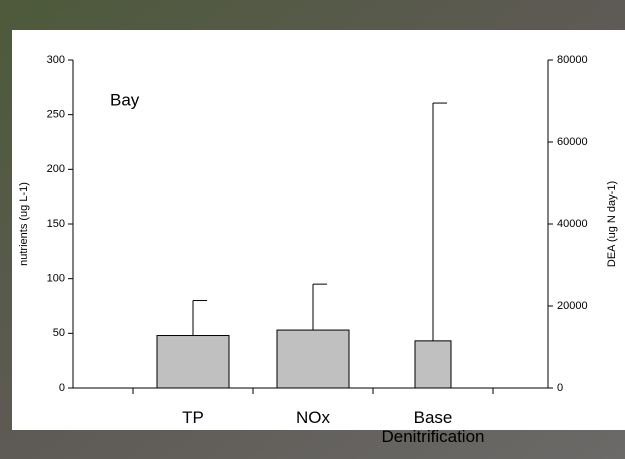 The height and width of the screenshot is (459, 625). I want to click on y2-tick-label: 20000, so click(572, 306).